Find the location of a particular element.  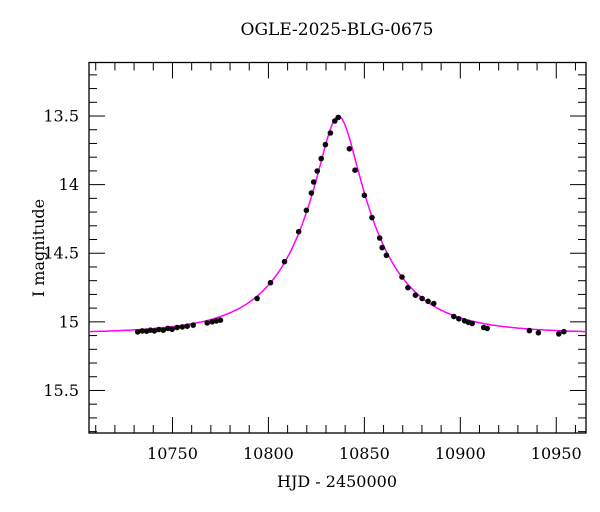

y-axis-title: I magnitude is located at coordinates (38, 248).